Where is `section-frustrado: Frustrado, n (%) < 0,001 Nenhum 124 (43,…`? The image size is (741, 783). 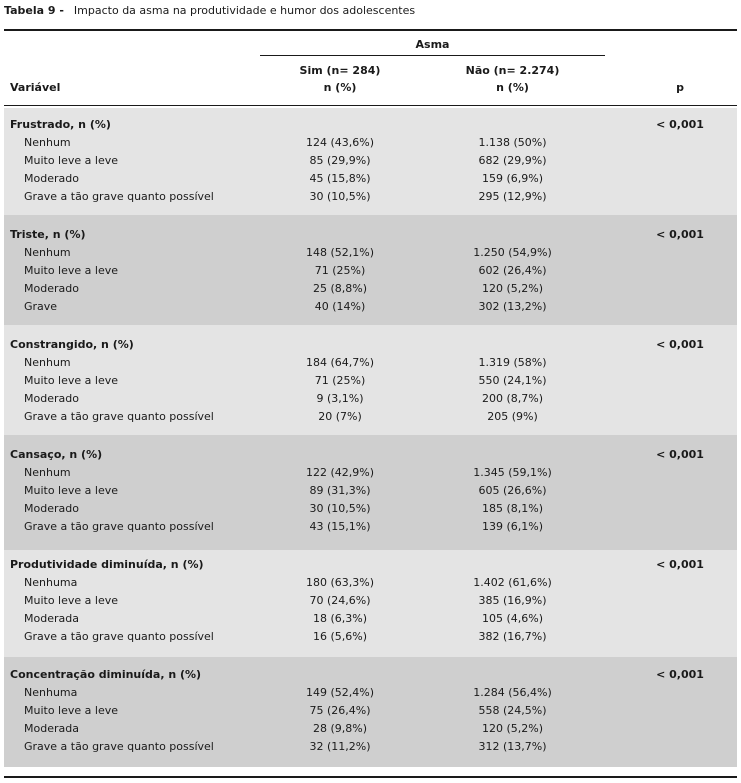 section-frustrado: Frustrado, n (%) < 0,001 Nenhum 124 (43,… is located at coordinates (370, 161).